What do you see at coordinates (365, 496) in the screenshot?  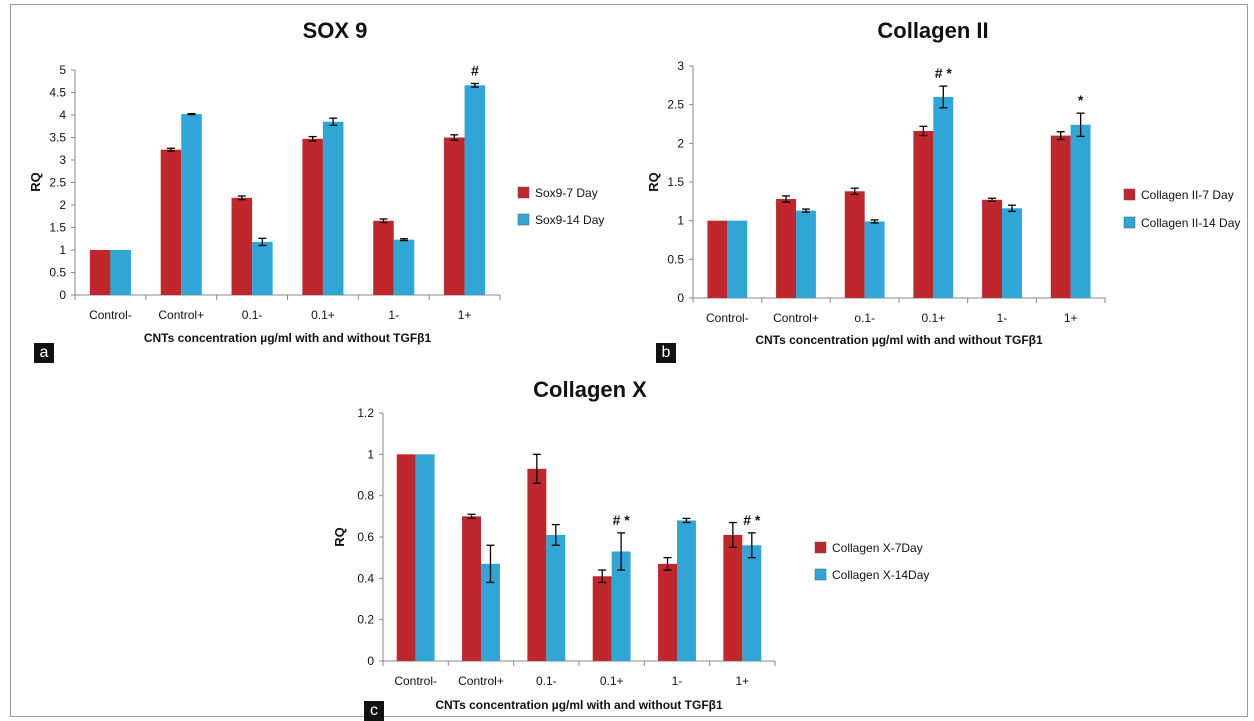 I see `y-tick-label: 0.8` at bounding box center [365, 496].